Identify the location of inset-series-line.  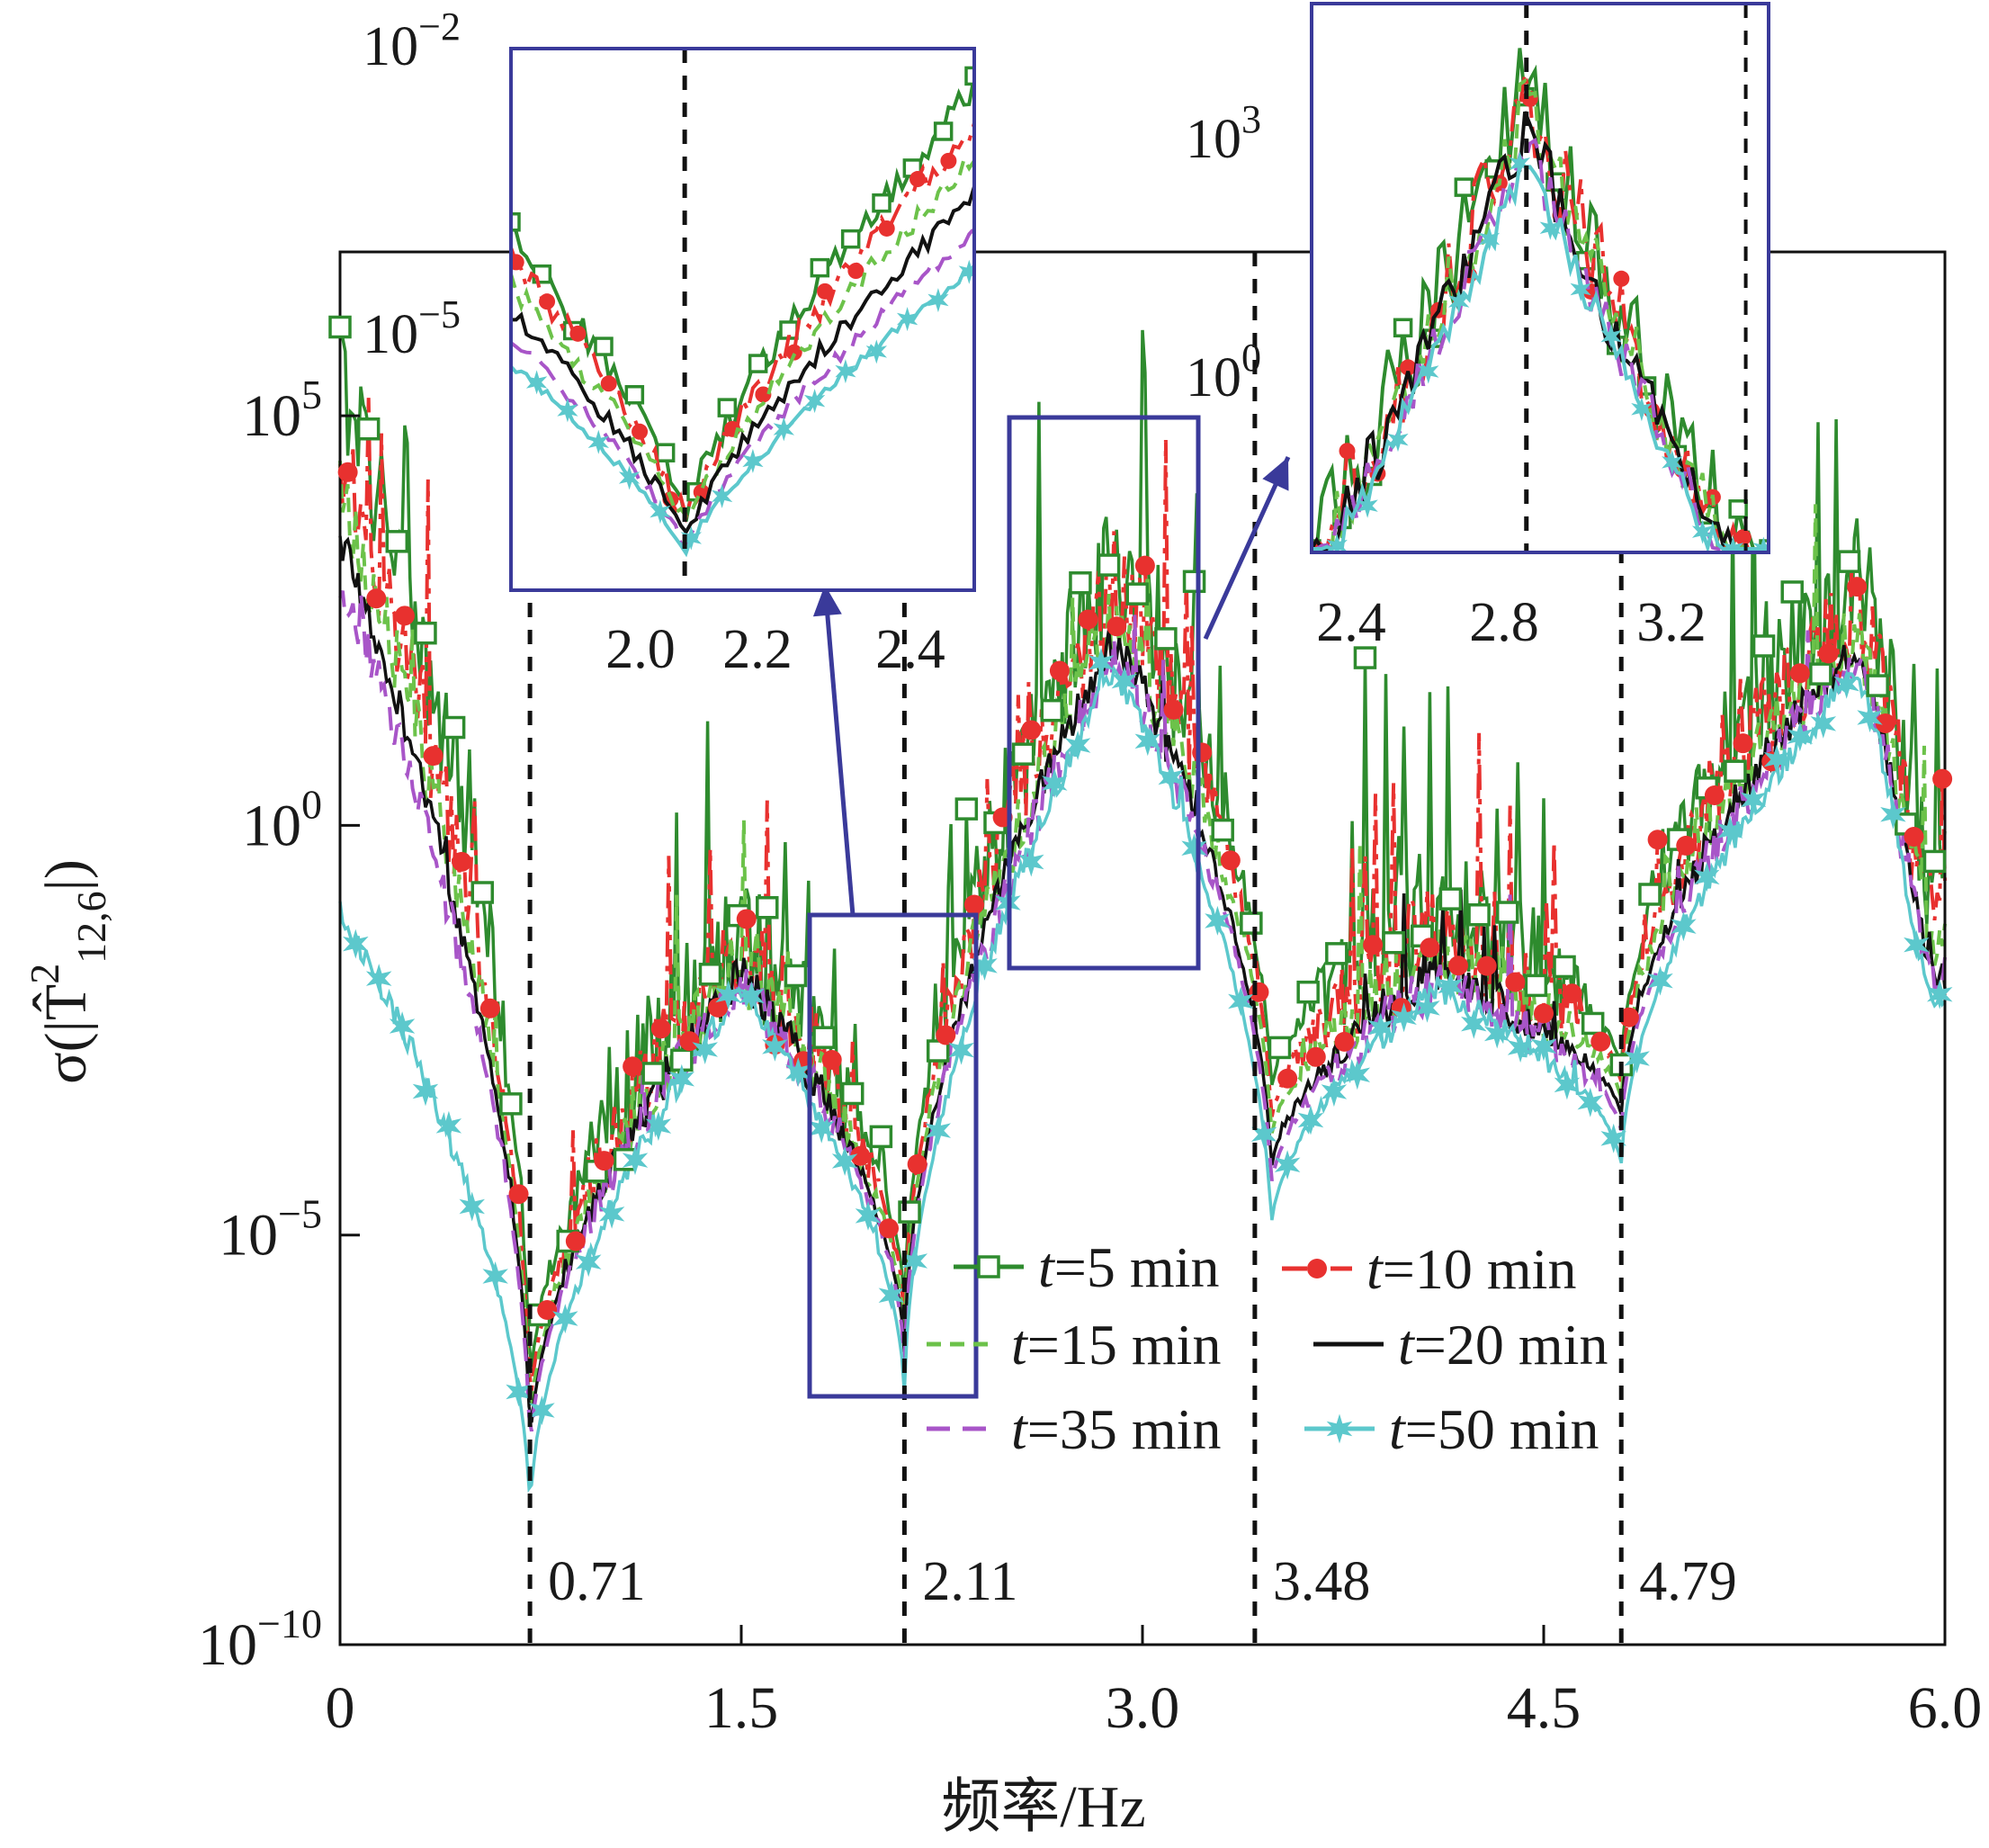
(1540, 312).